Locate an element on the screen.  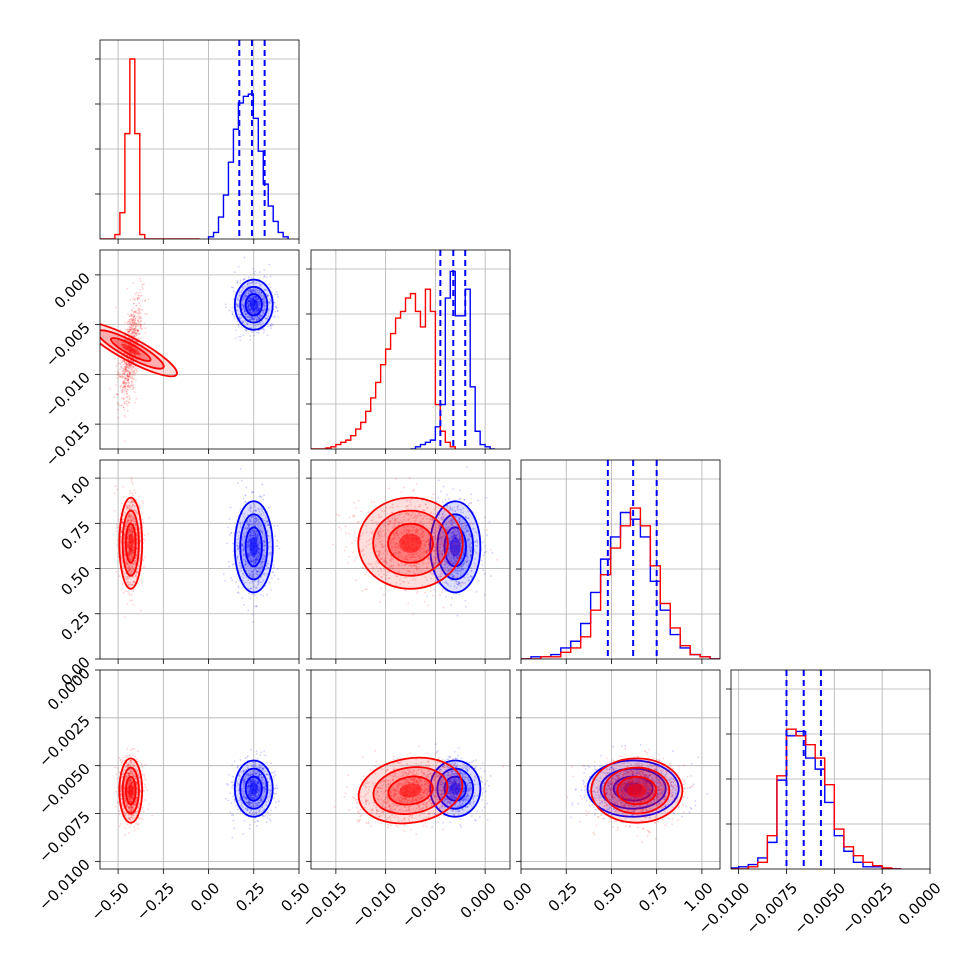
x-tick-label: −0.25 is located at coordinates (155, 901).